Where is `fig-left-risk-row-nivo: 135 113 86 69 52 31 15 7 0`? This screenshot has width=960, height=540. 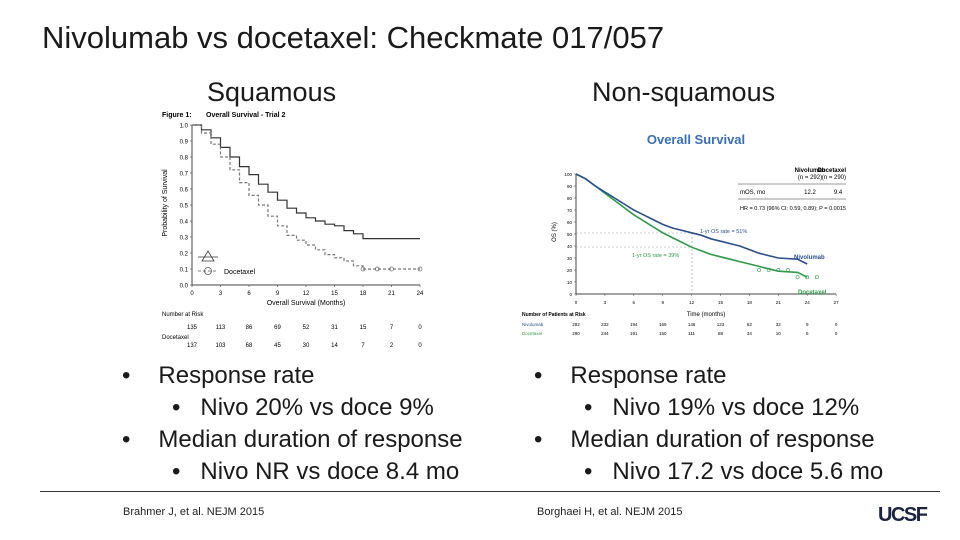
fig-left-risk-row-nivo: 135 113 86 69 52 31 15 7 0 is located at coordinates (304, 328).